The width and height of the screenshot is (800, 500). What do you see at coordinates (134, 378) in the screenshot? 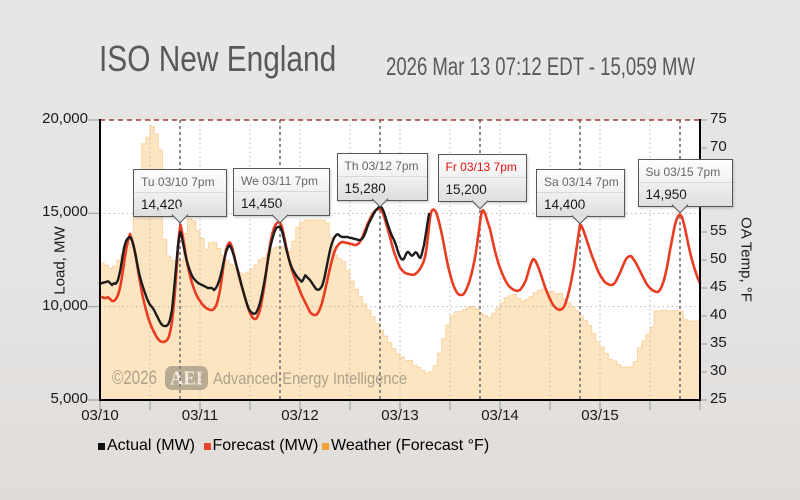
I see `svg-text: ©2026` at bounding box center [134, 378].